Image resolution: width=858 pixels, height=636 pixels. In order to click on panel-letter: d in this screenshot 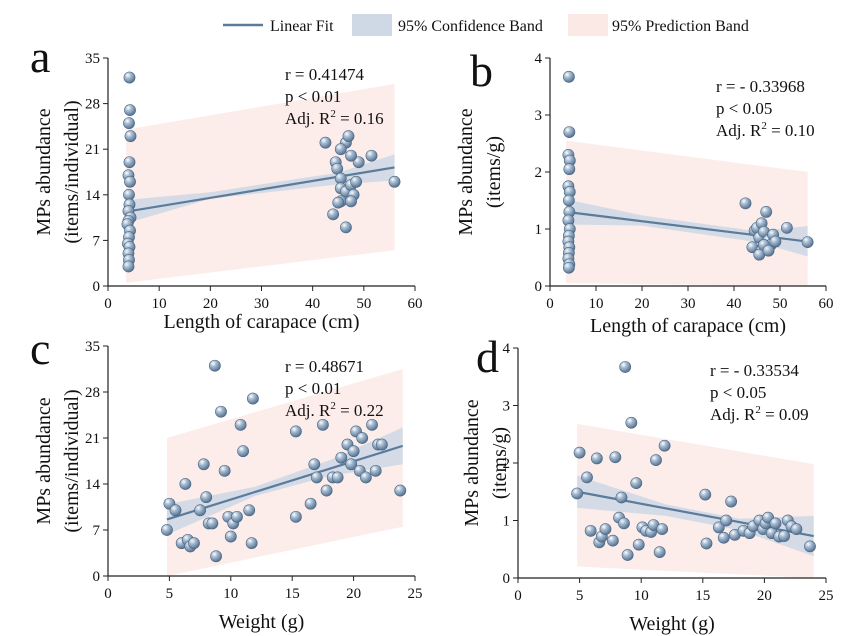, I will do `click(487, 356)`.